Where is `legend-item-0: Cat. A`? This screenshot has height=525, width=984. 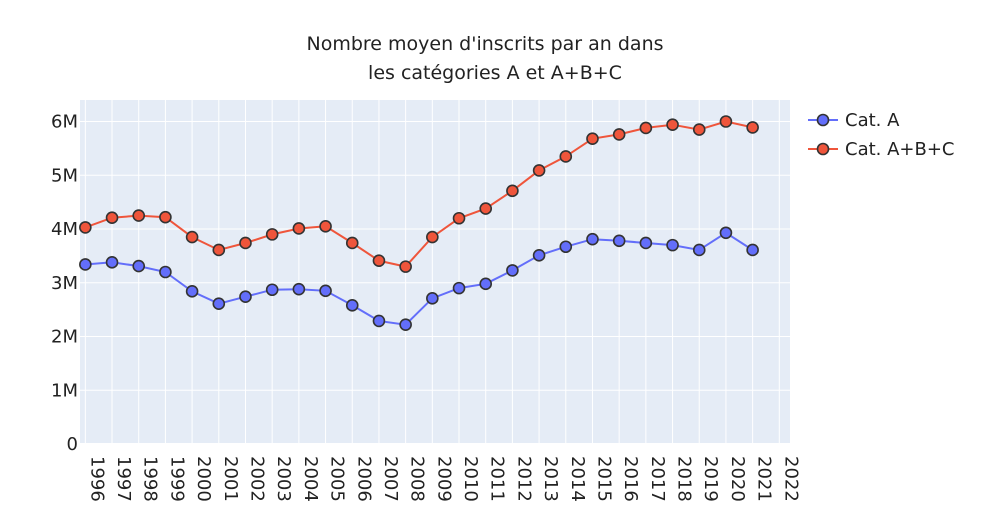 legend-item-0: Cat. A is located at coordinates (854, 120).